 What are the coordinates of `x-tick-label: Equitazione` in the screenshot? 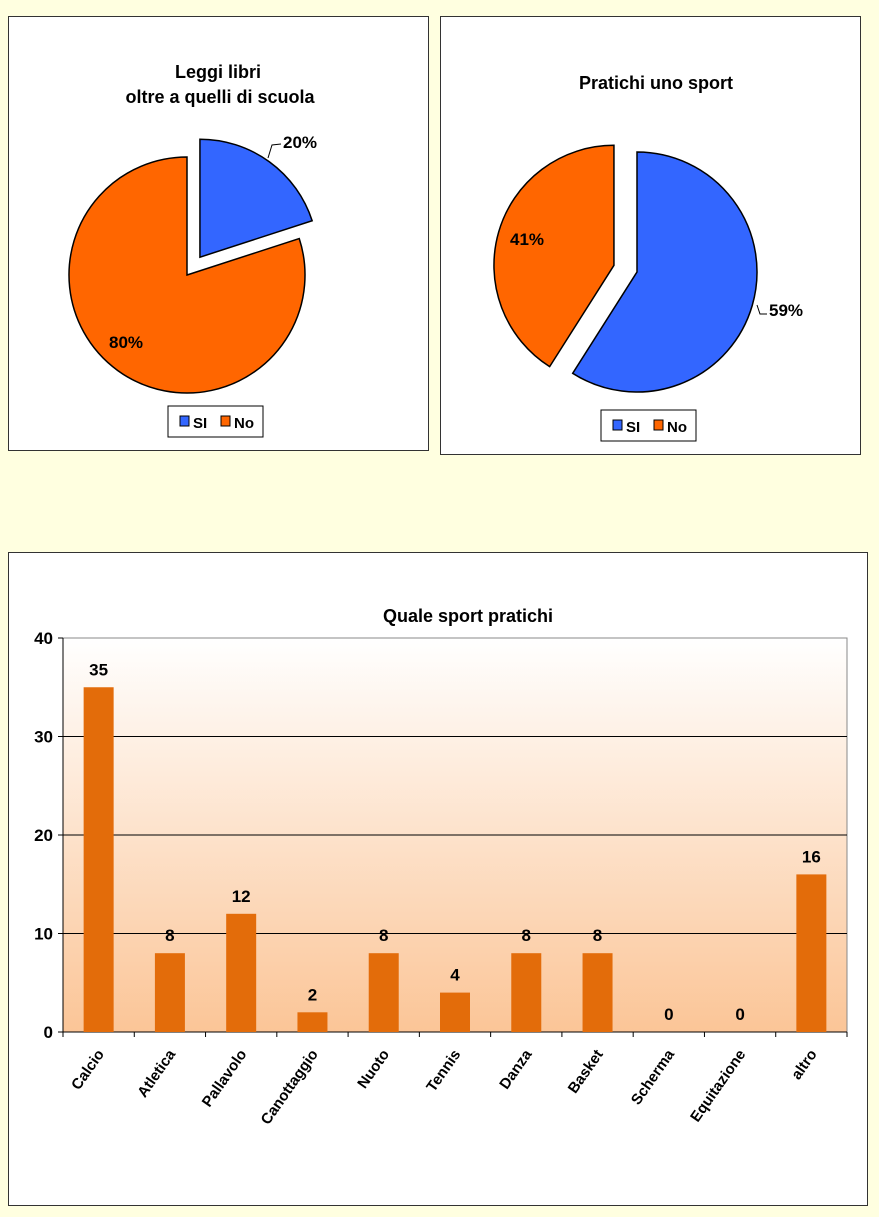 It's located at (718, 1086).